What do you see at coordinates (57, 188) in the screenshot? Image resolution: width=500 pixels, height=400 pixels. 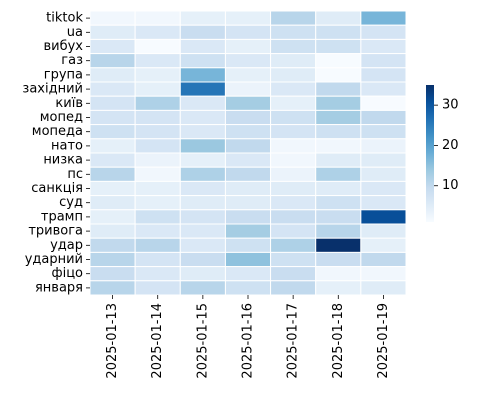 I see `y-tick-label: санкція` at bounding box center [57, 188].